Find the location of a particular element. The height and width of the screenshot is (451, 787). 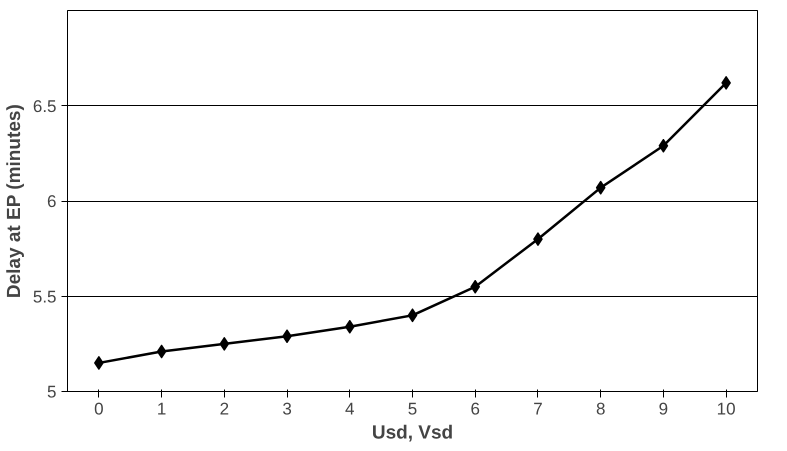

x-tick-label: 10 is located at coordinates (726, 409).